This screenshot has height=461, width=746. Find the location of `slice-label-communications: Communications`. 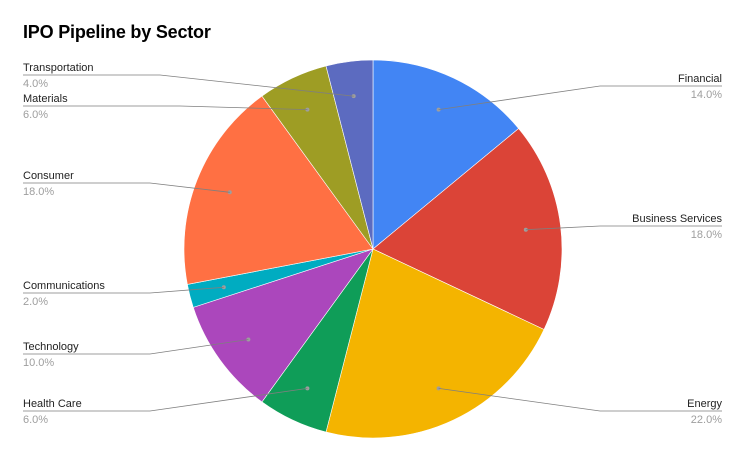

slice-label-communications: Communications is located at coordinates (64, 286).